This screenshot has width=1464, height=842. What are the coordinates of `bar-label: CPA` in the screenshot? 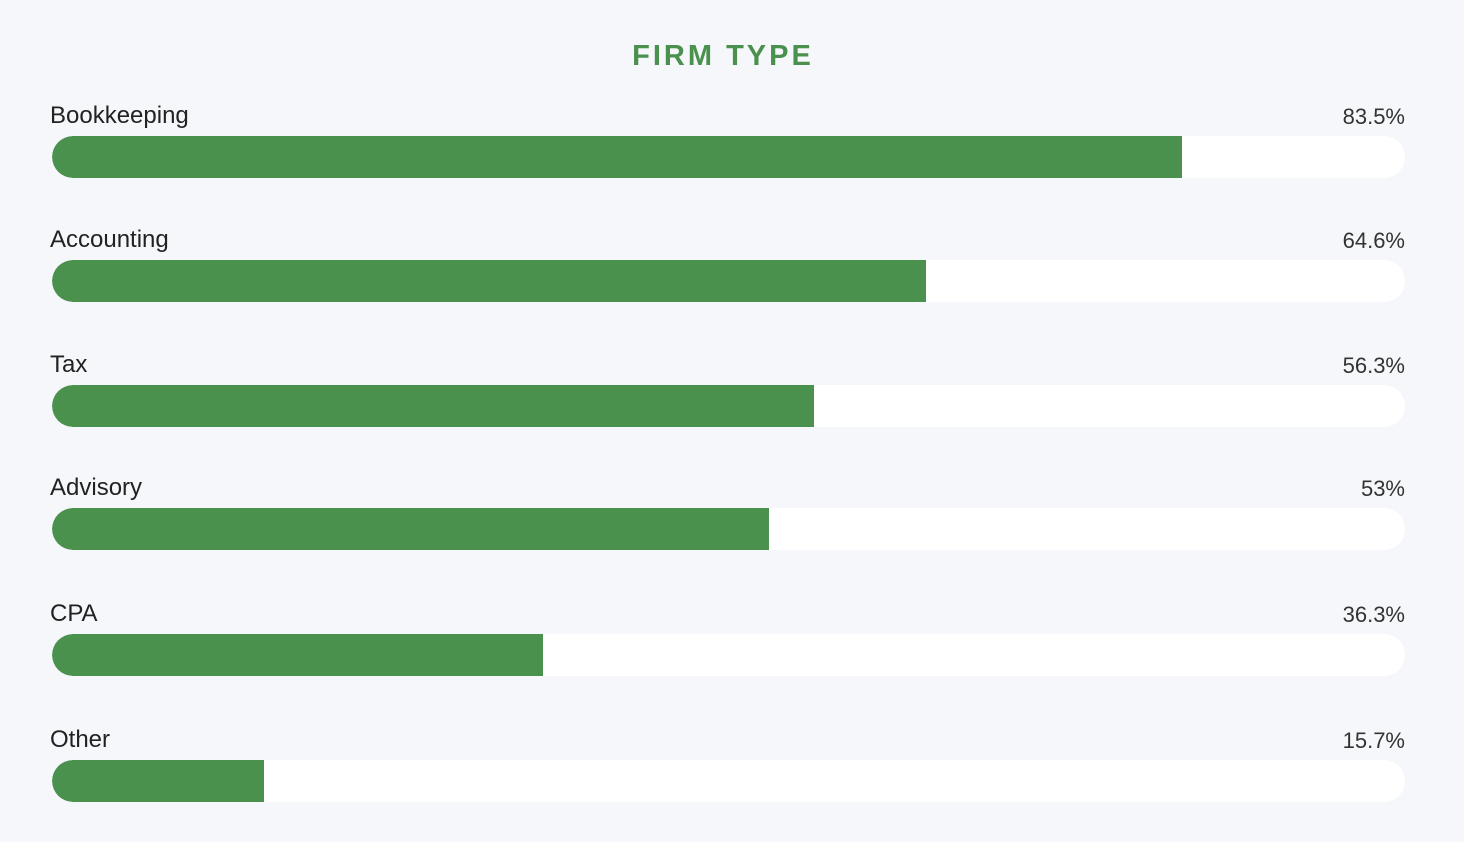 It's located at (74, 613).